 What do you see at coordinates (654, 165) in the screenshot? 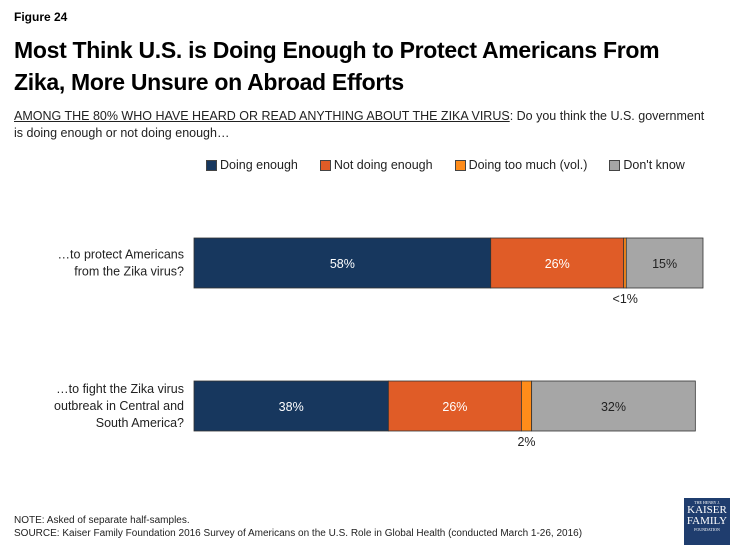
I see `legend-label: Don't know` at bounding box center [654, 165].